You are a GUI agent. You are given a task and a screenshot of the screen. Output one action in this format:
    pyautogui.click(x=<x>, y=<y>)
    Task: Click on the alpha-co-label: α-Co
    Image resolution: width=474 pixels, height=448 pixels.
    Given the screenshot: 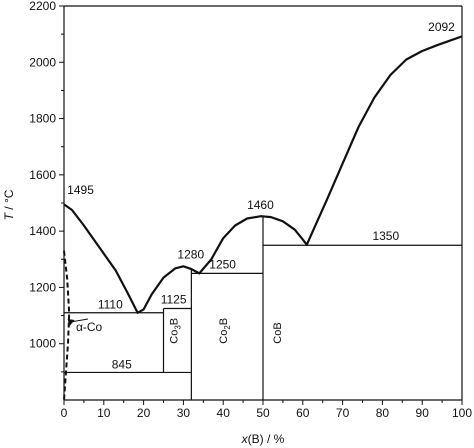 What is the action you would take?
    pyautogui.click(x=89, y=327)
    